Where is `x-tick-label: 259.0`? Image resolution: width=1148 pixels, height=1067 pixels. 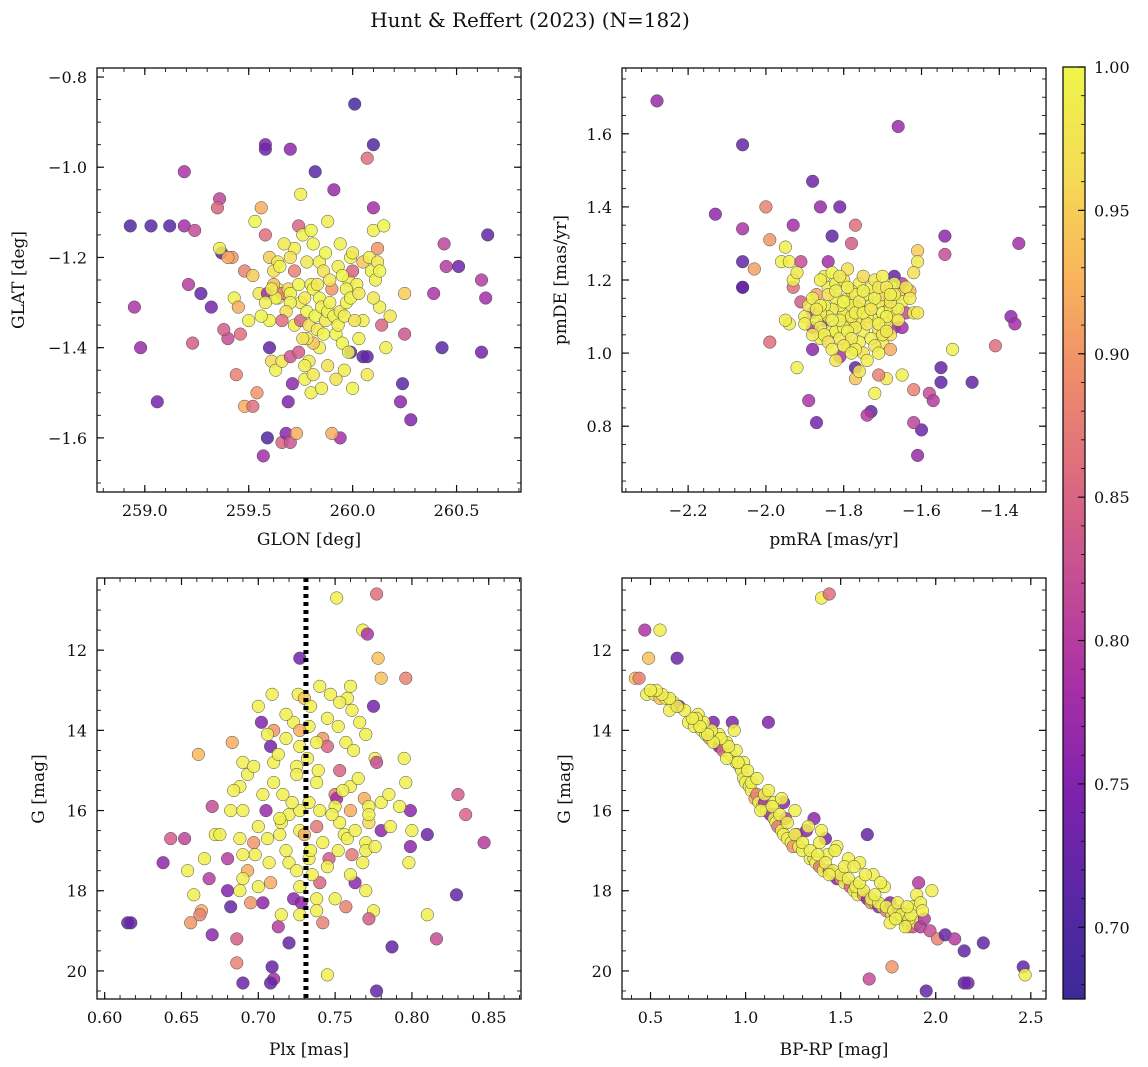
x-tick-label: 259.0 is located at coordinates (145, 510).